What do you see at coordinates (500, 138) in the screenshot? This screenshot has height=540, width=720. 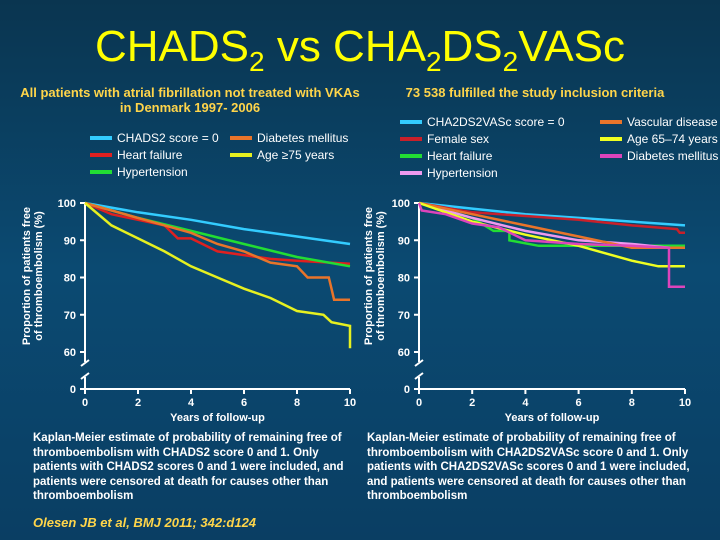 I see `legend-item: Female sex` at bounding box center [500, 138].